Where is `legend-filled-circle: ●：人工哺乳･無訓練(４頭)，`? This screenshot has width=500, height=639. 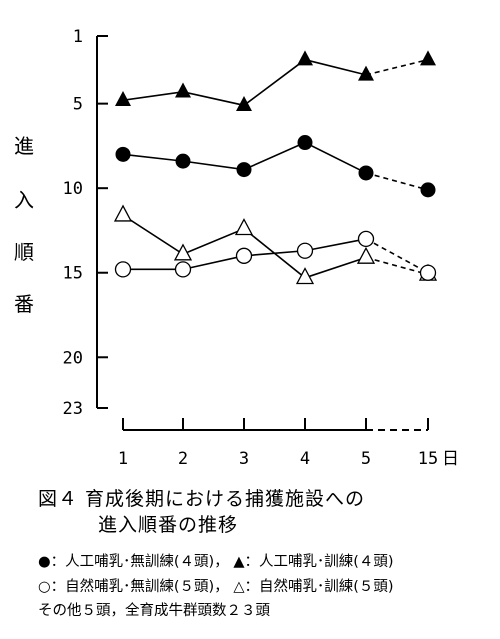
legend-filled-circle: ●：人工哺乳･無訓練(４頭)， is located at coordinates (133, 562).